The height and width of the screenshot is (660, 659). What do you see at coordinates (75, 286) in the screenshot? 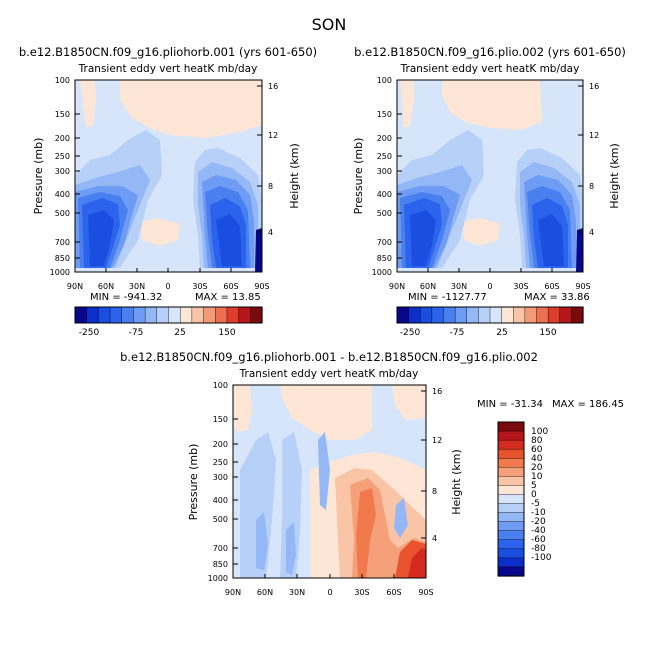
I see `panel-1-xtick-90N: 90N` at bounding box center [75, 286].